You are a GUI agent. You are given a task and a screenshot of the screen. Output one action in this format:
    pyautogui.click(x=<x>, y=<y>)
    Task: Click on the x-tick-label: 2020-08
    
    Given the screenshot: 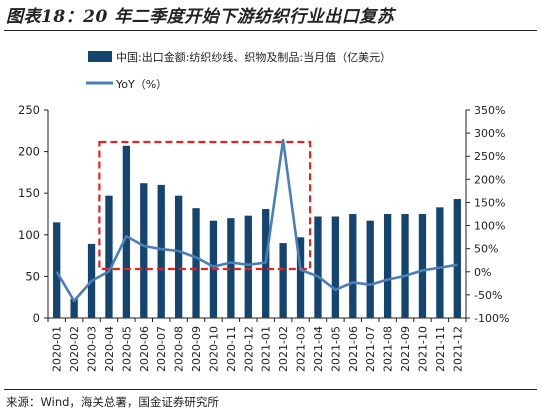 What is the action you would take?
    pyautogui.click(x=179, y=349)
    